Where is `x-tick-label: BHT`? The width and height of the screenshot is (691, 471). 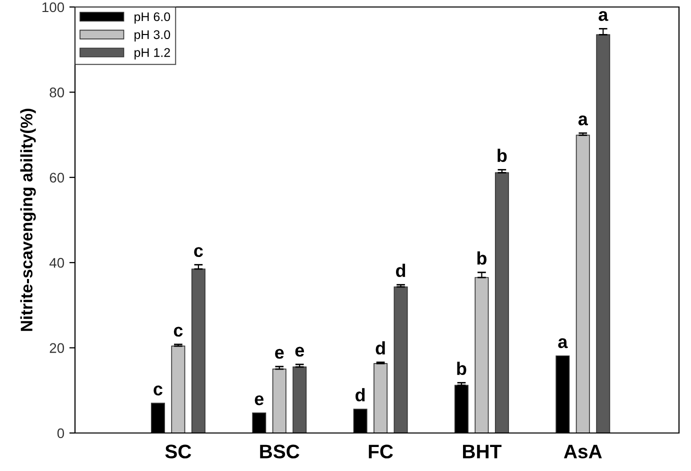 x-tick-label: BHT is located at coordinates (482, 451).